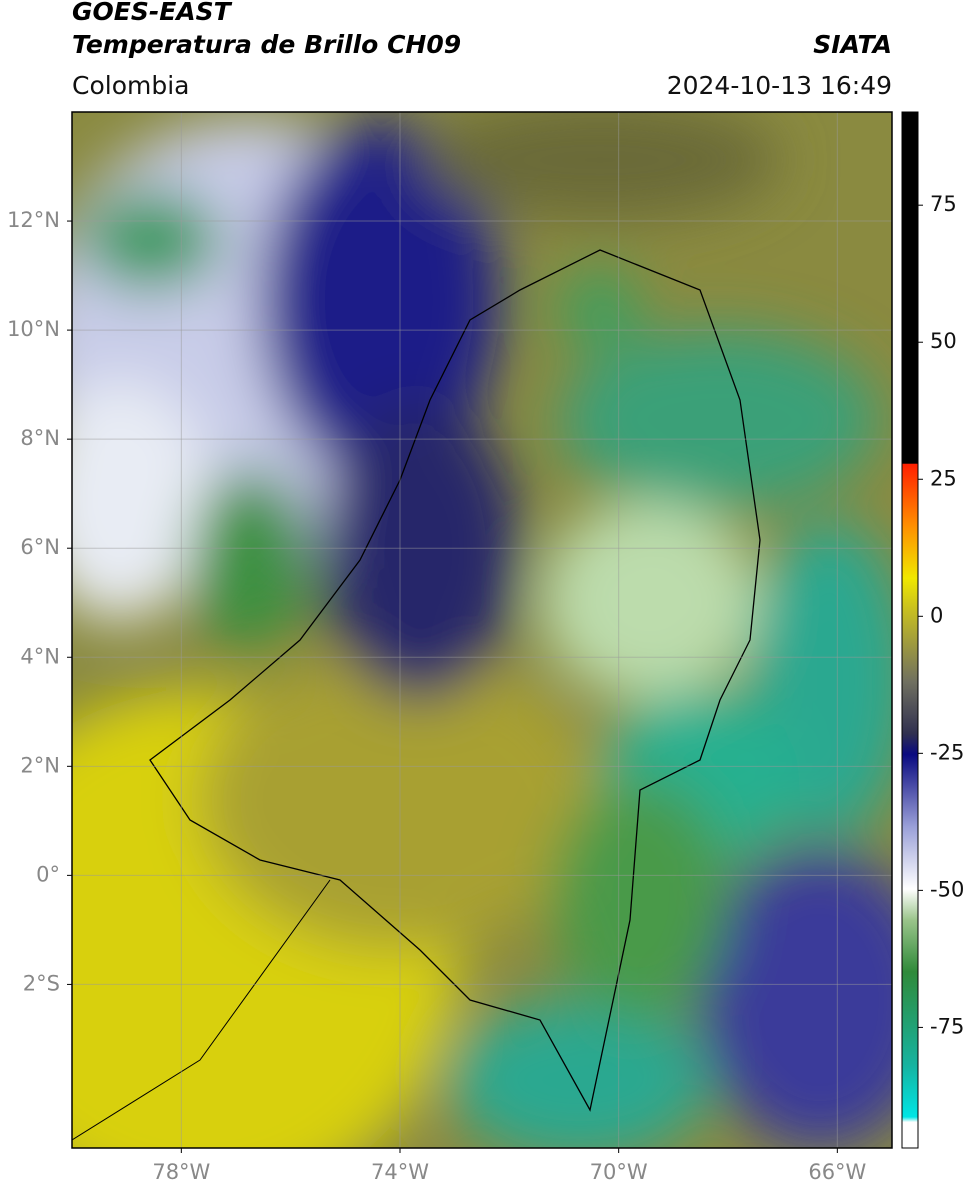 Image resolution: width=966 pixels, height=1194 pixels. I want to click on colorbar, so click(910, 630).